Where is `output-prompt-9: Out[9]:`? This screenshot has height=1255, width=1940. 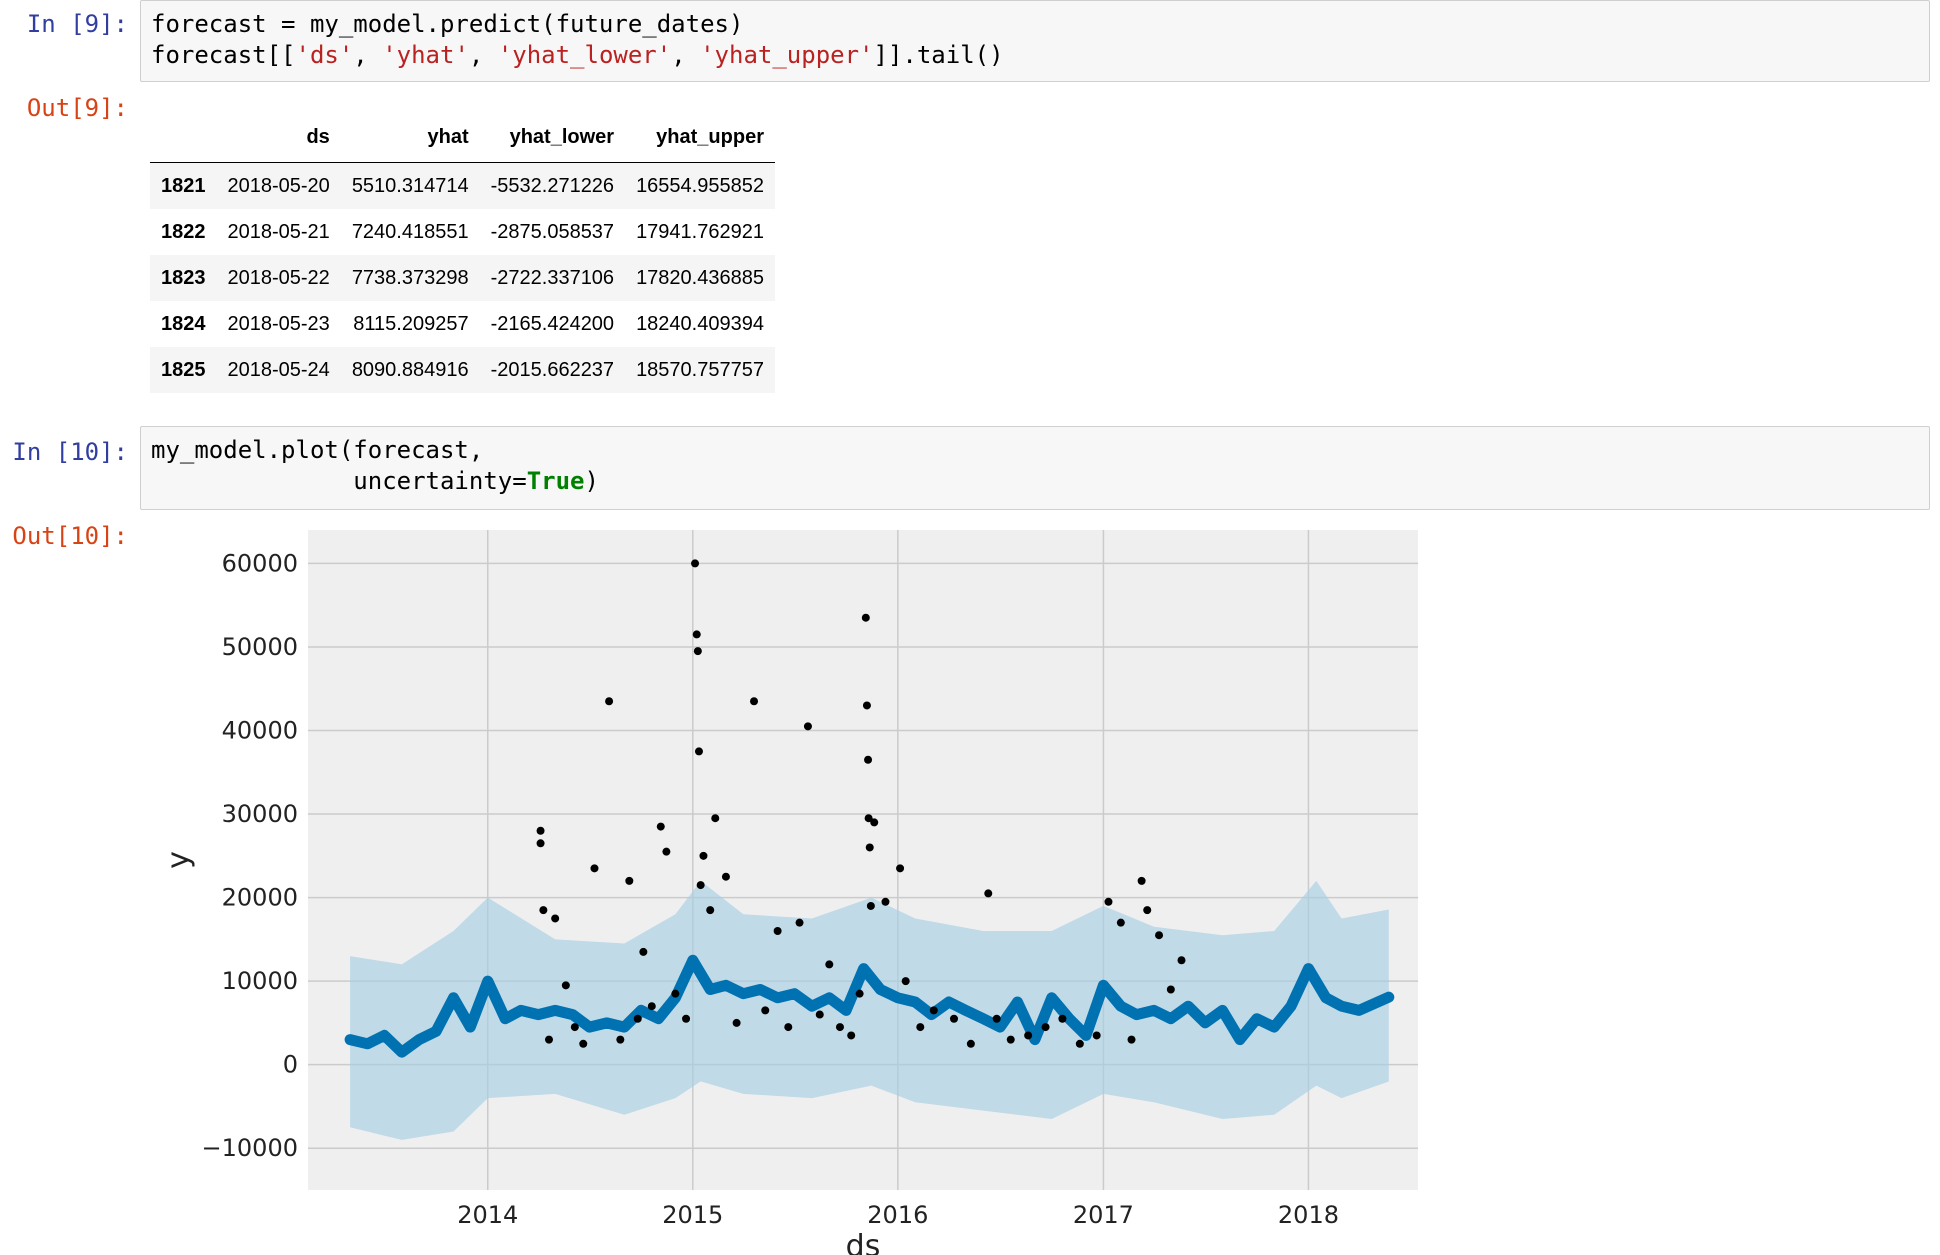 output-prompt-9: Out[9]: is located at coordinates (77, 108).